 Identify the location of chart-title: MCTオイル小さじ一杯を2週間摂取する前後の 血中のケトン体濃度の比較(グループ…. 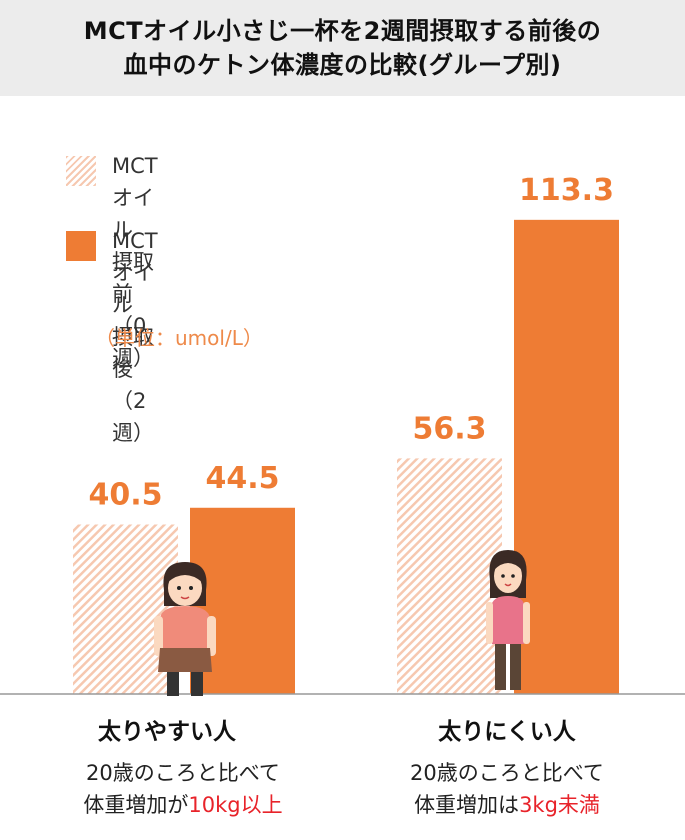
(342, 48).